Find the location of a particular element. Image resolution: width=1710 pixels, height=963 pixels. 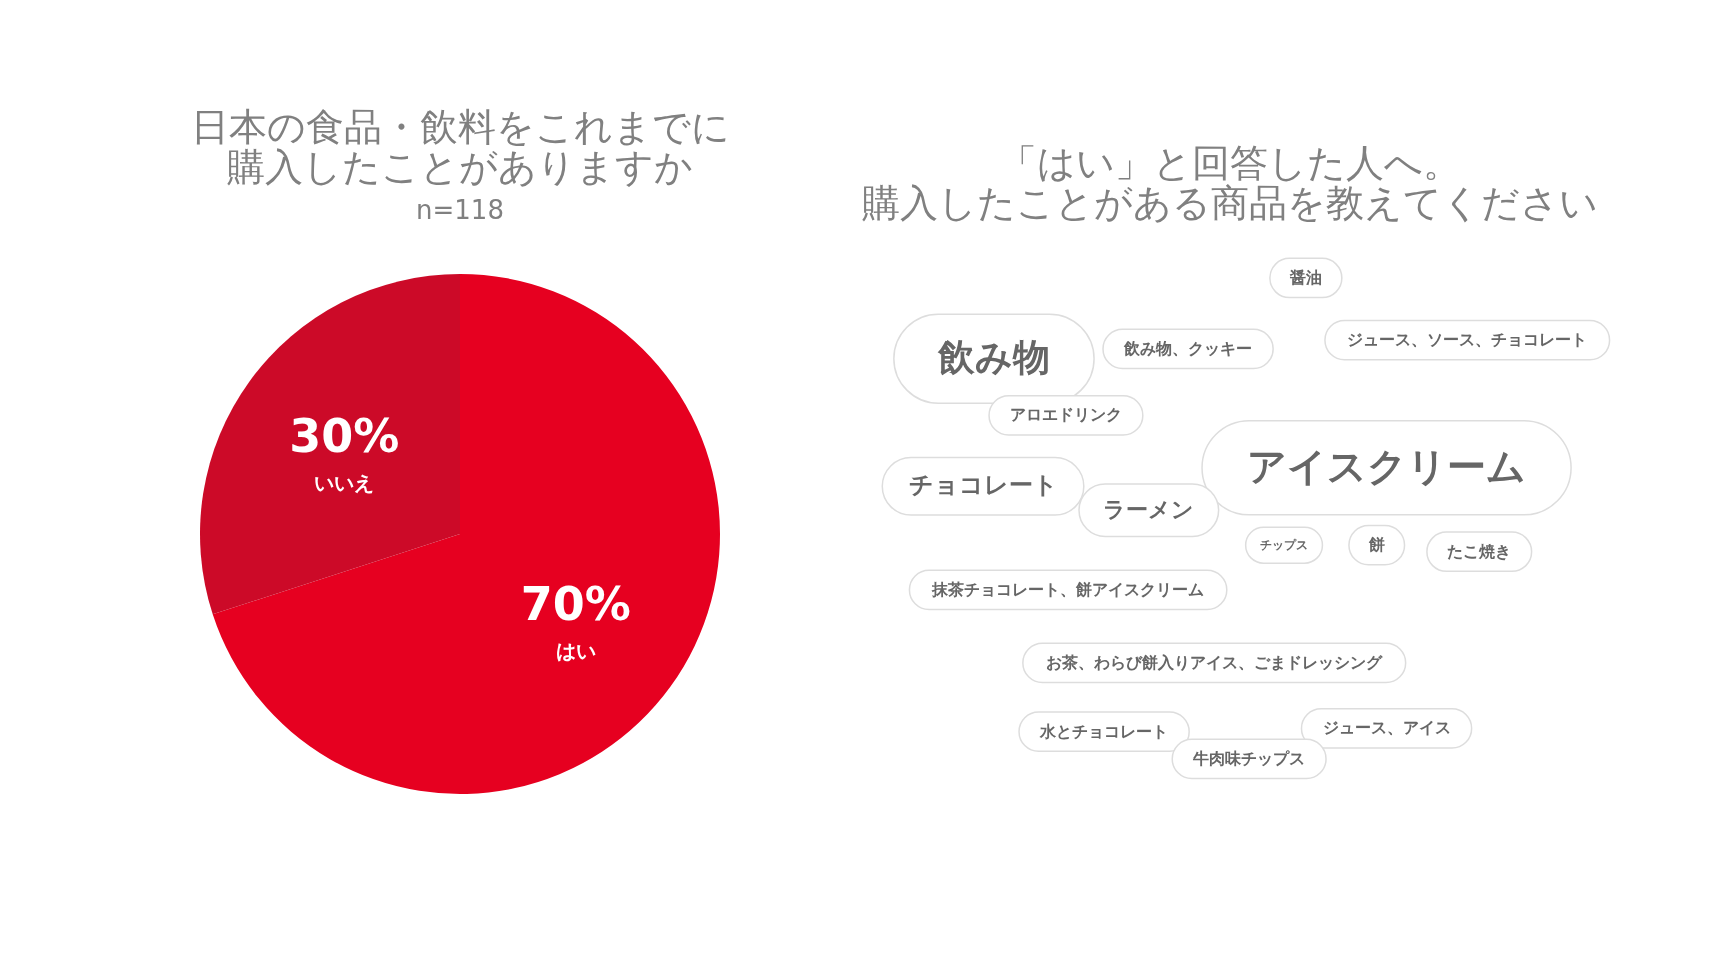

text: 醤油 is located at coordinates (1305, 277).